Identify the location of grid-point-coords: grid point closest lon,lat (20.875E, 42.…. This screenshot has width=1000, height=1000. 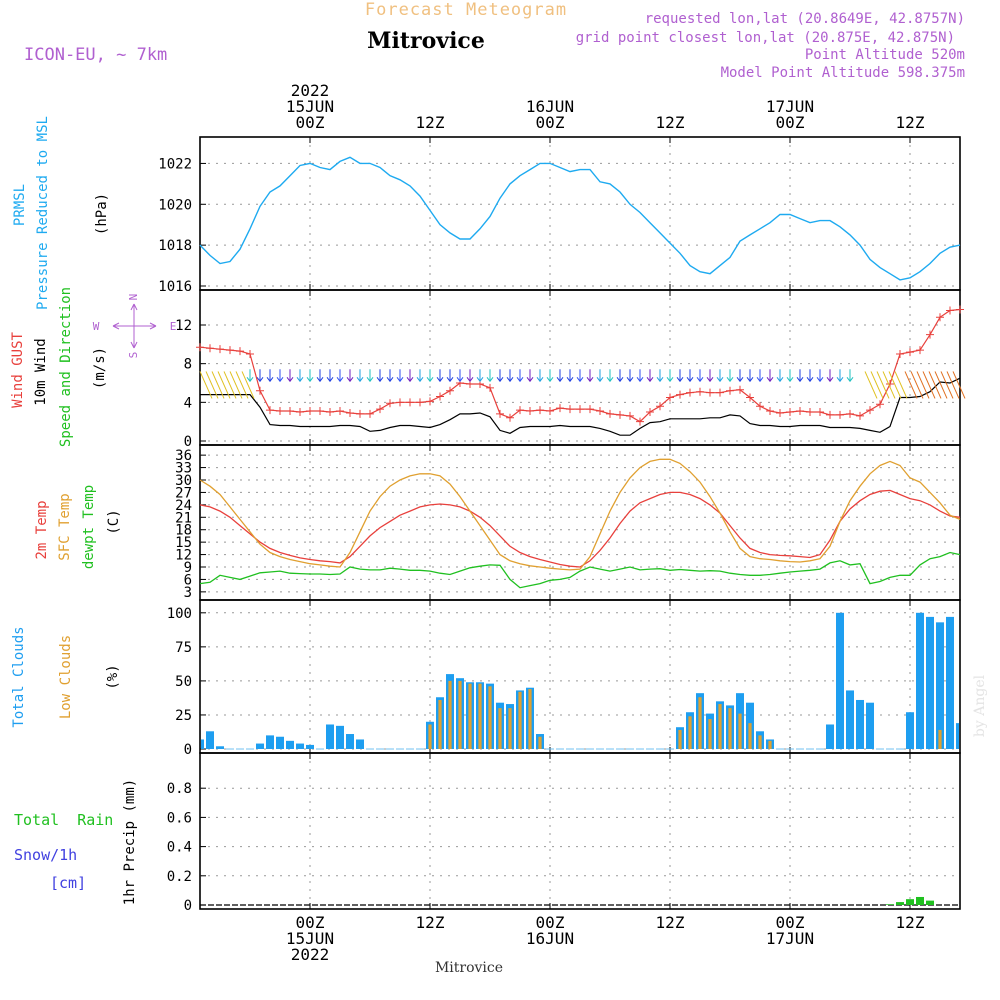
(765, 38).